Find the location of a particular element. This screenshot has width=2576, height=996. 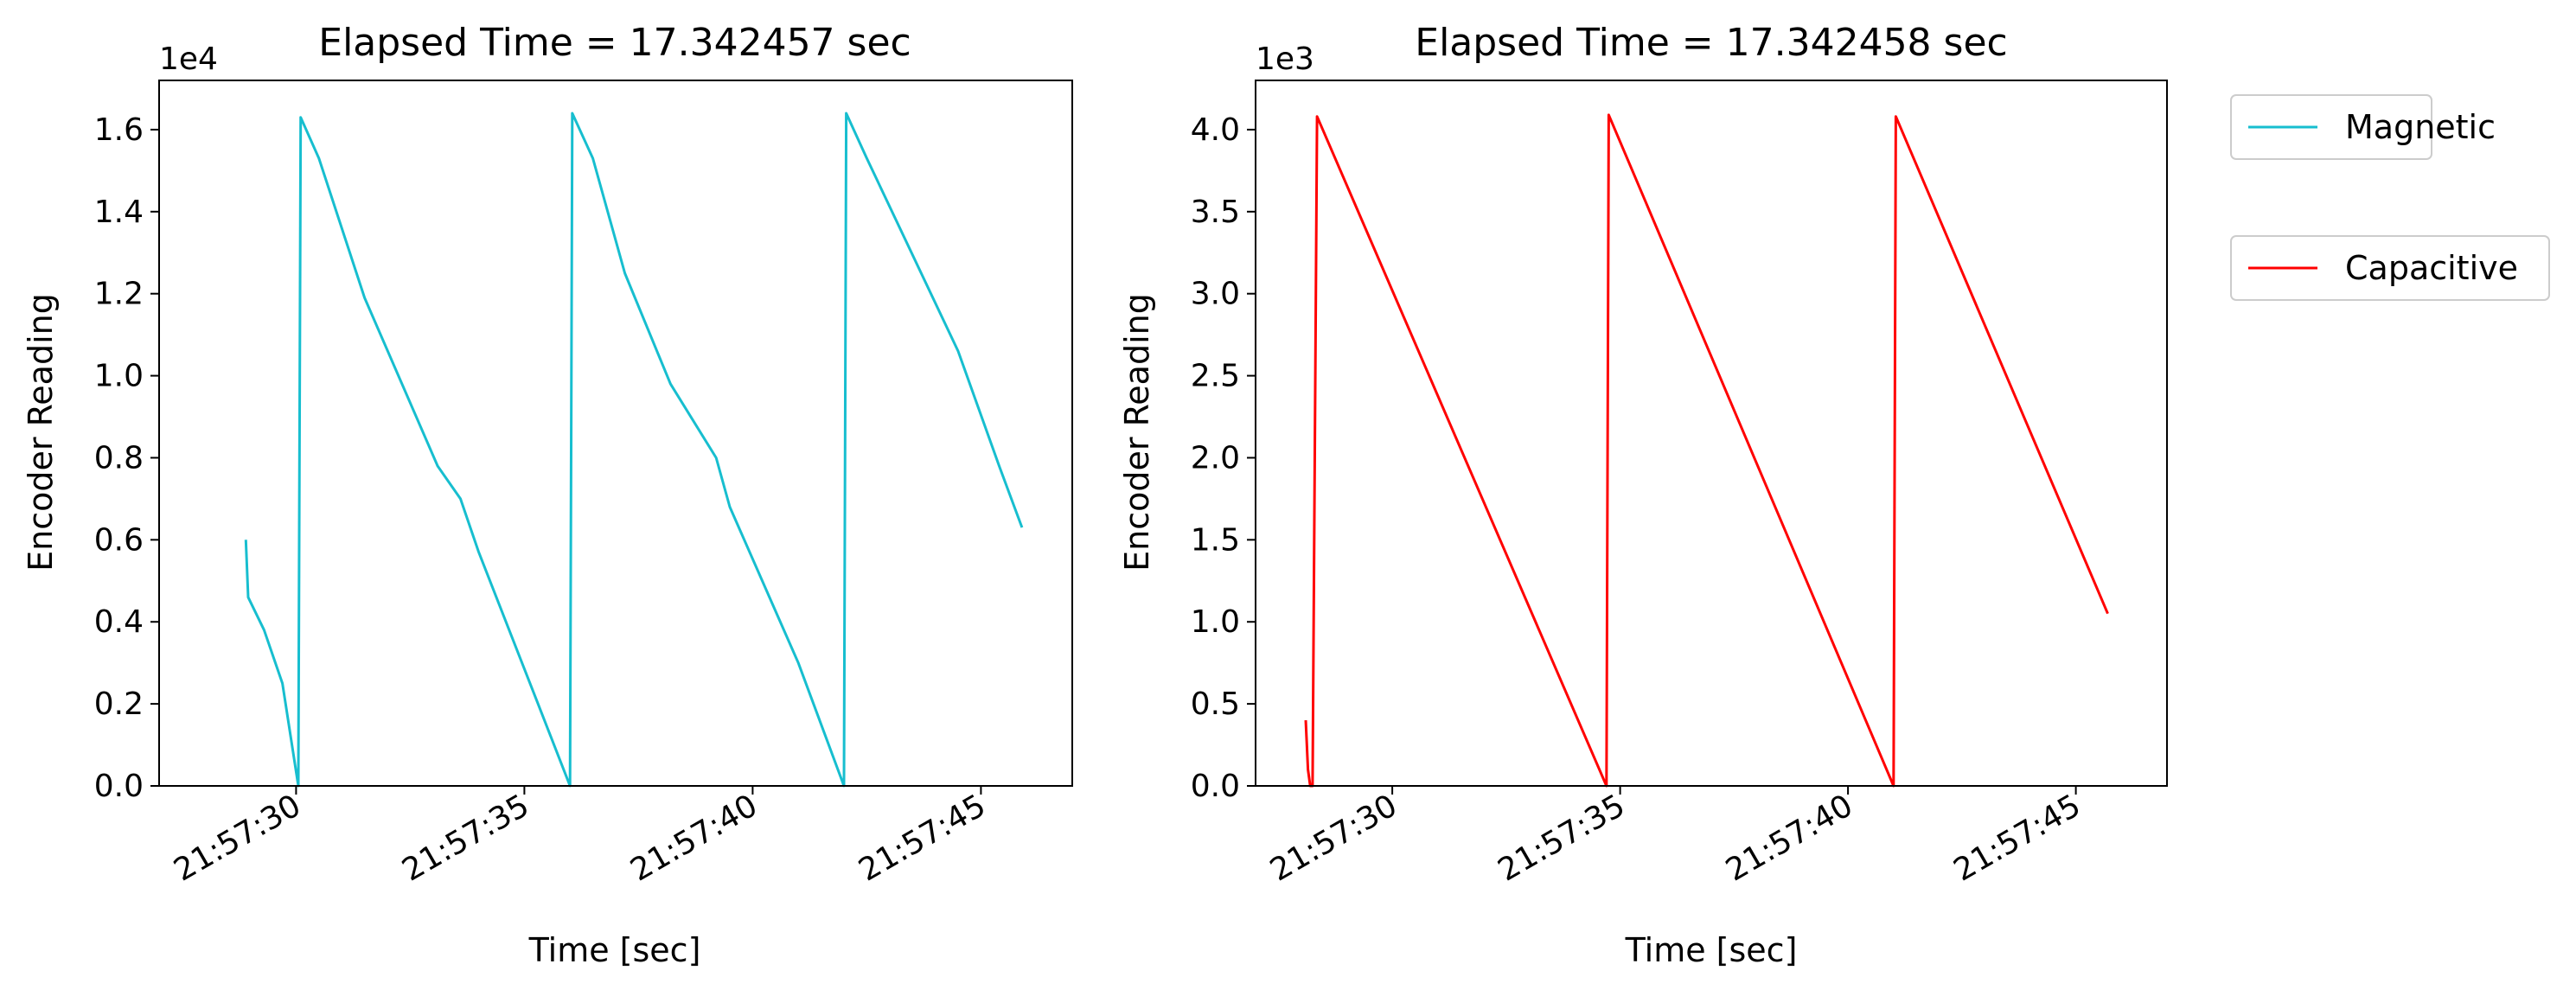

y-tick-label: 1.6 is located at coordinates (119, 130).